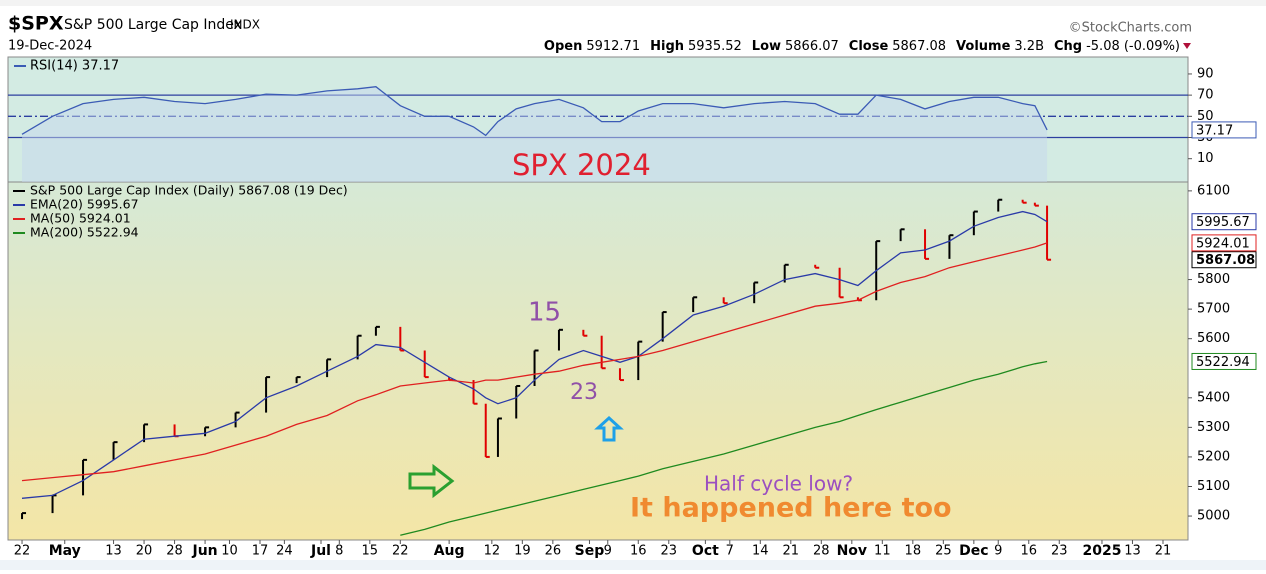 Image resolution: width=1266 pixels, height=574 pixels. What do you see at coordinates (204, 551) in the screenshot?
I see `x-tick-label: Jun` at bounding box center [204, 551].